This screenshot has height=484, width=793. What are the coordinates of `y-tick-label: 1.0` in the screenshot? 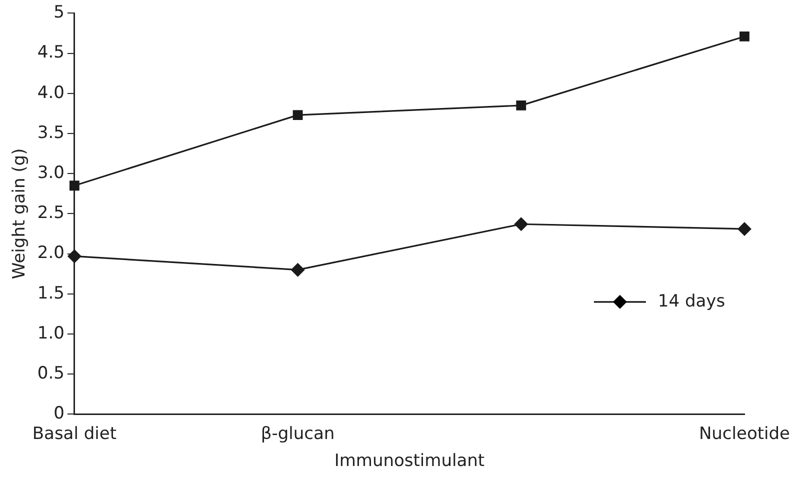 It's located at (50, 333).